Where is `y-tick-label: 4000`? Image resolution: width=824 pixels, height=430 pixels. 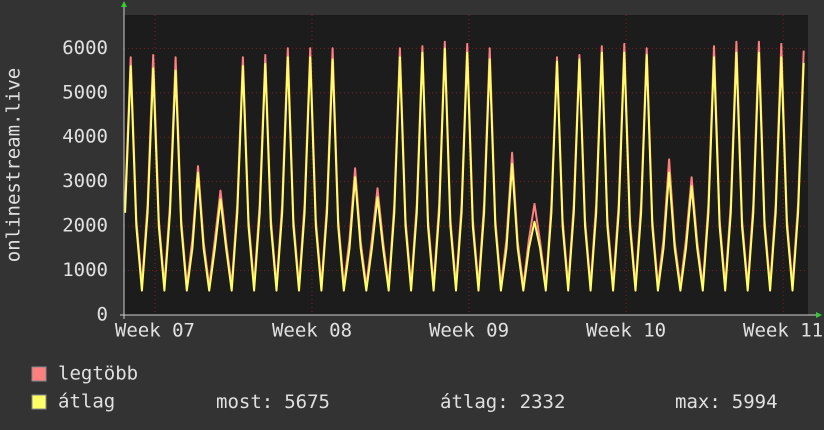 y-tick-label: 4000 is located at coordinates (85, 137).